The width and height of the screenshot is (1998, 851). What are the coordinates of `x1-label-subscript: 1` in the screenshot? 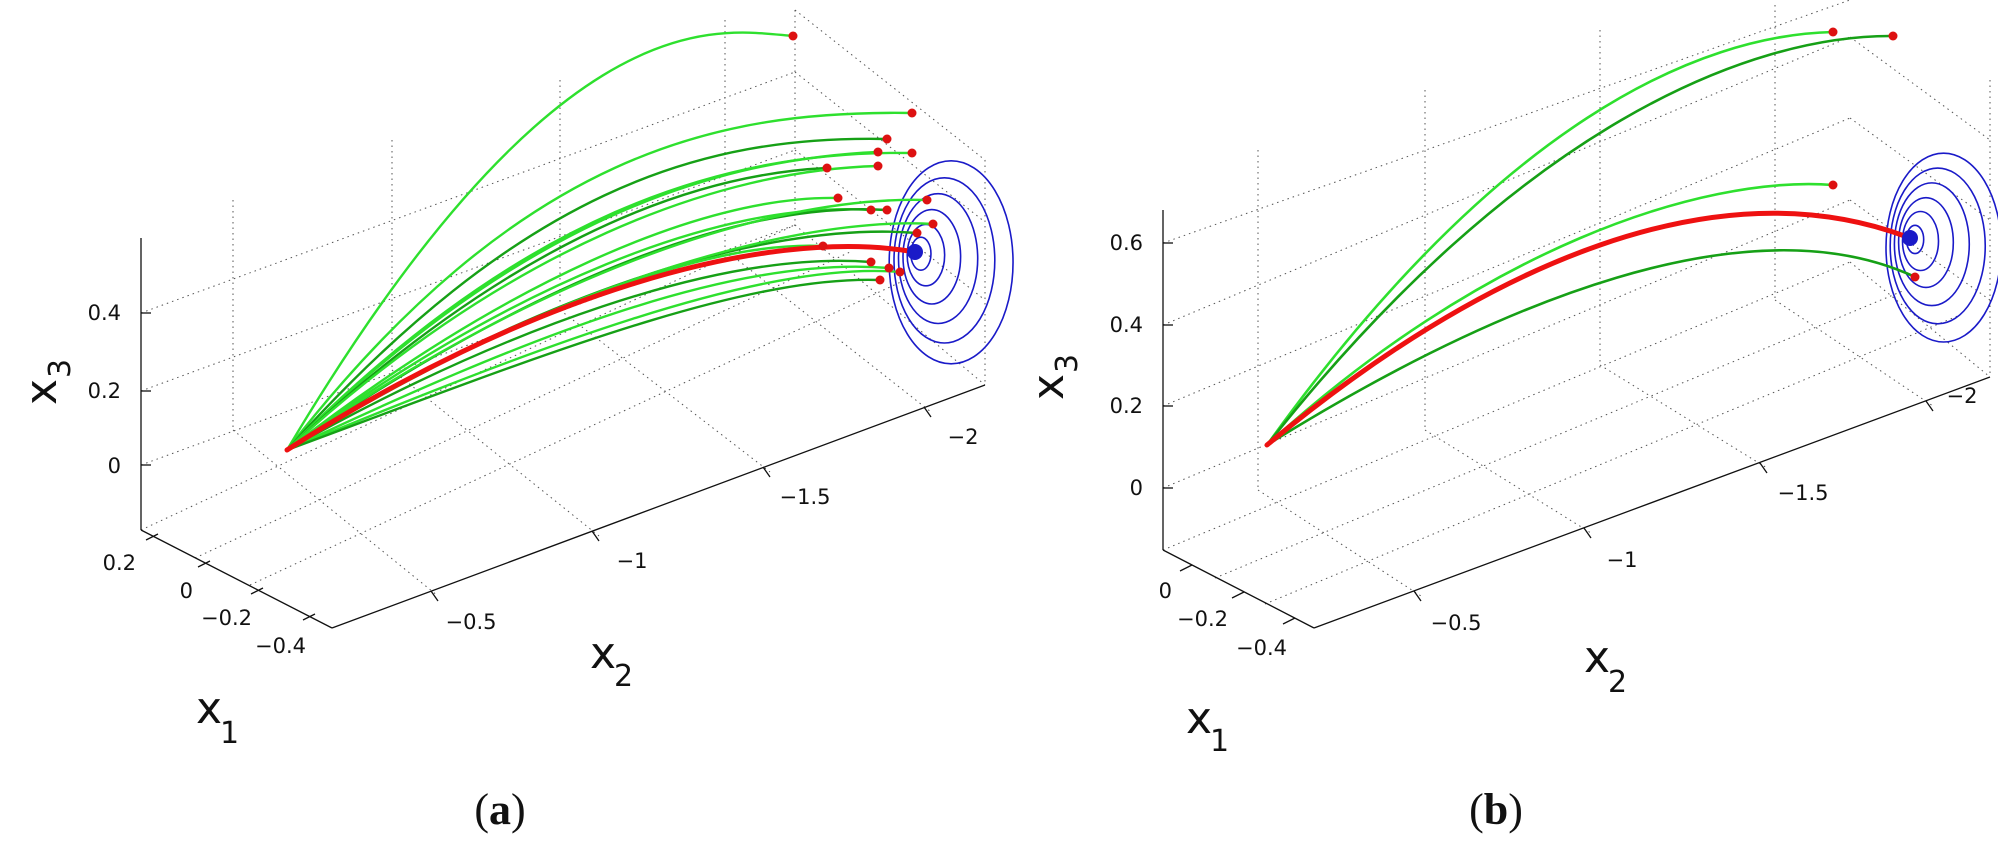 It's located at (229, 733).